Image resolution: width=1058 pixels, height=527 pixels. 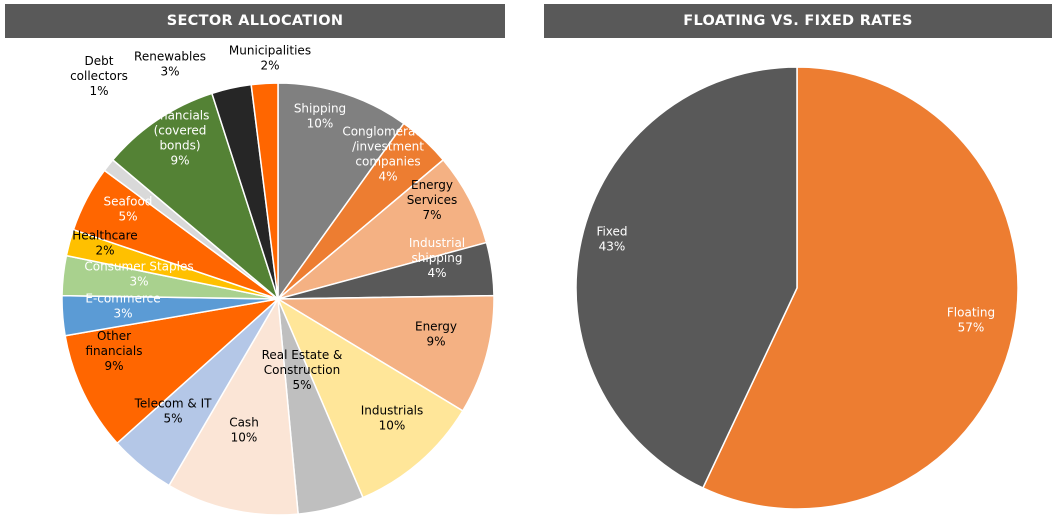 I want to click on sector-slice-other-financials, so click(x=172, y=371).